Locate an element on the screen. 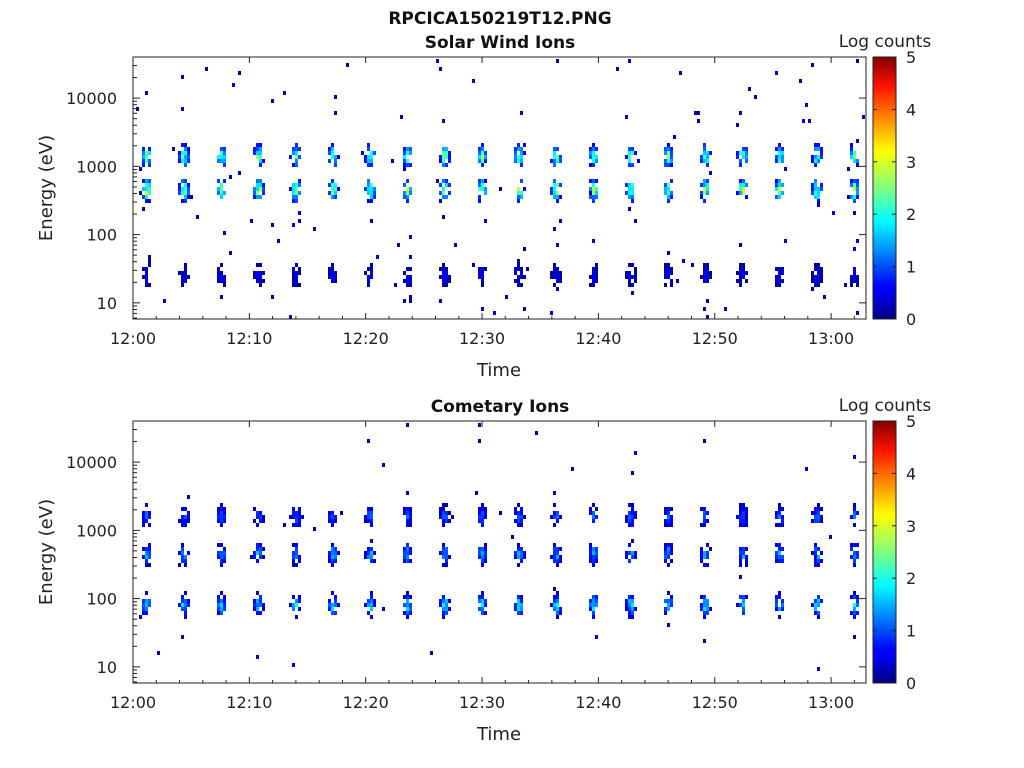 Image resolution: width=1024 pixels, height=768 pixels. y-tick-label: 100 is located at coordinates (101, 599).